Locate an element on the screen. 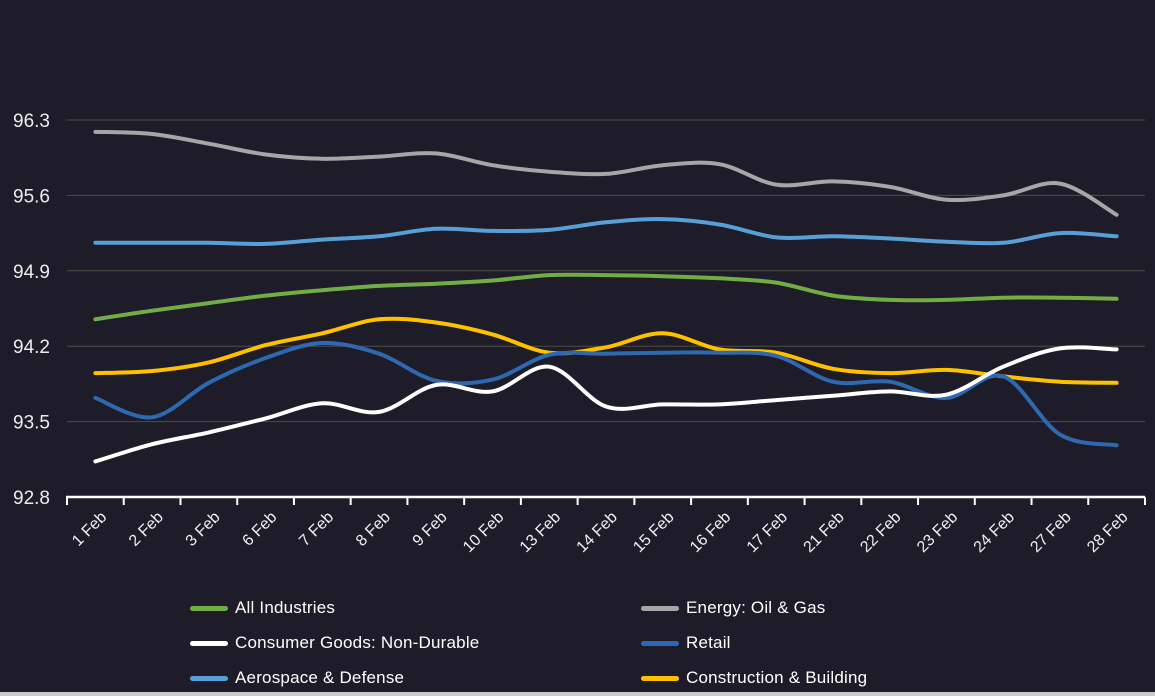  x-axis-tick-label: 2 Feb is located at coordinates (146, 529).